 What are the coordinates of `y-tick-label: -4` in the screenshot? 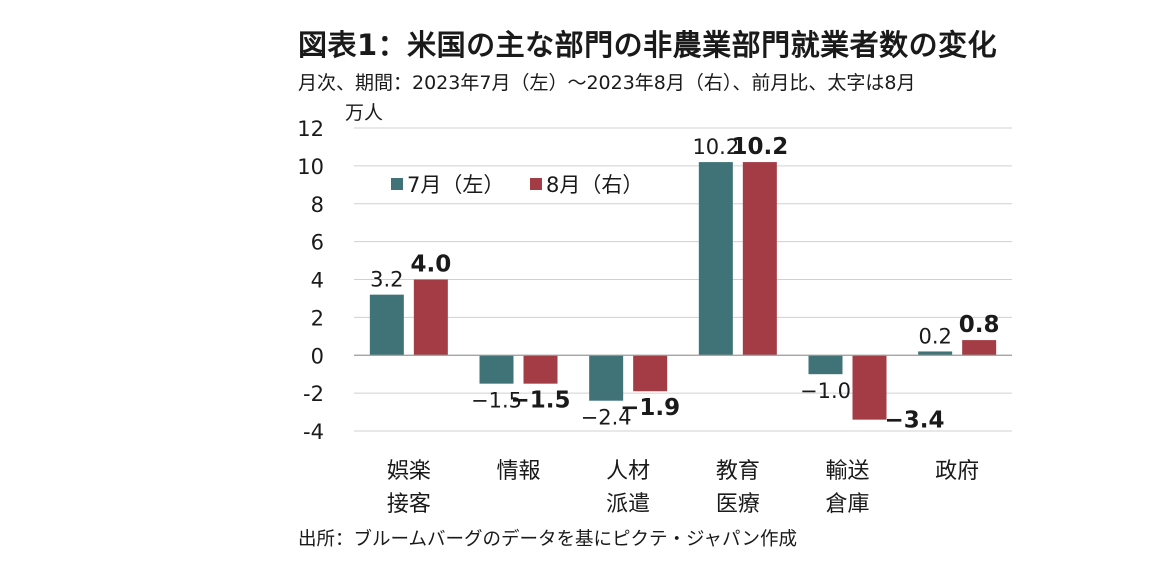 It's located at (313, 432).